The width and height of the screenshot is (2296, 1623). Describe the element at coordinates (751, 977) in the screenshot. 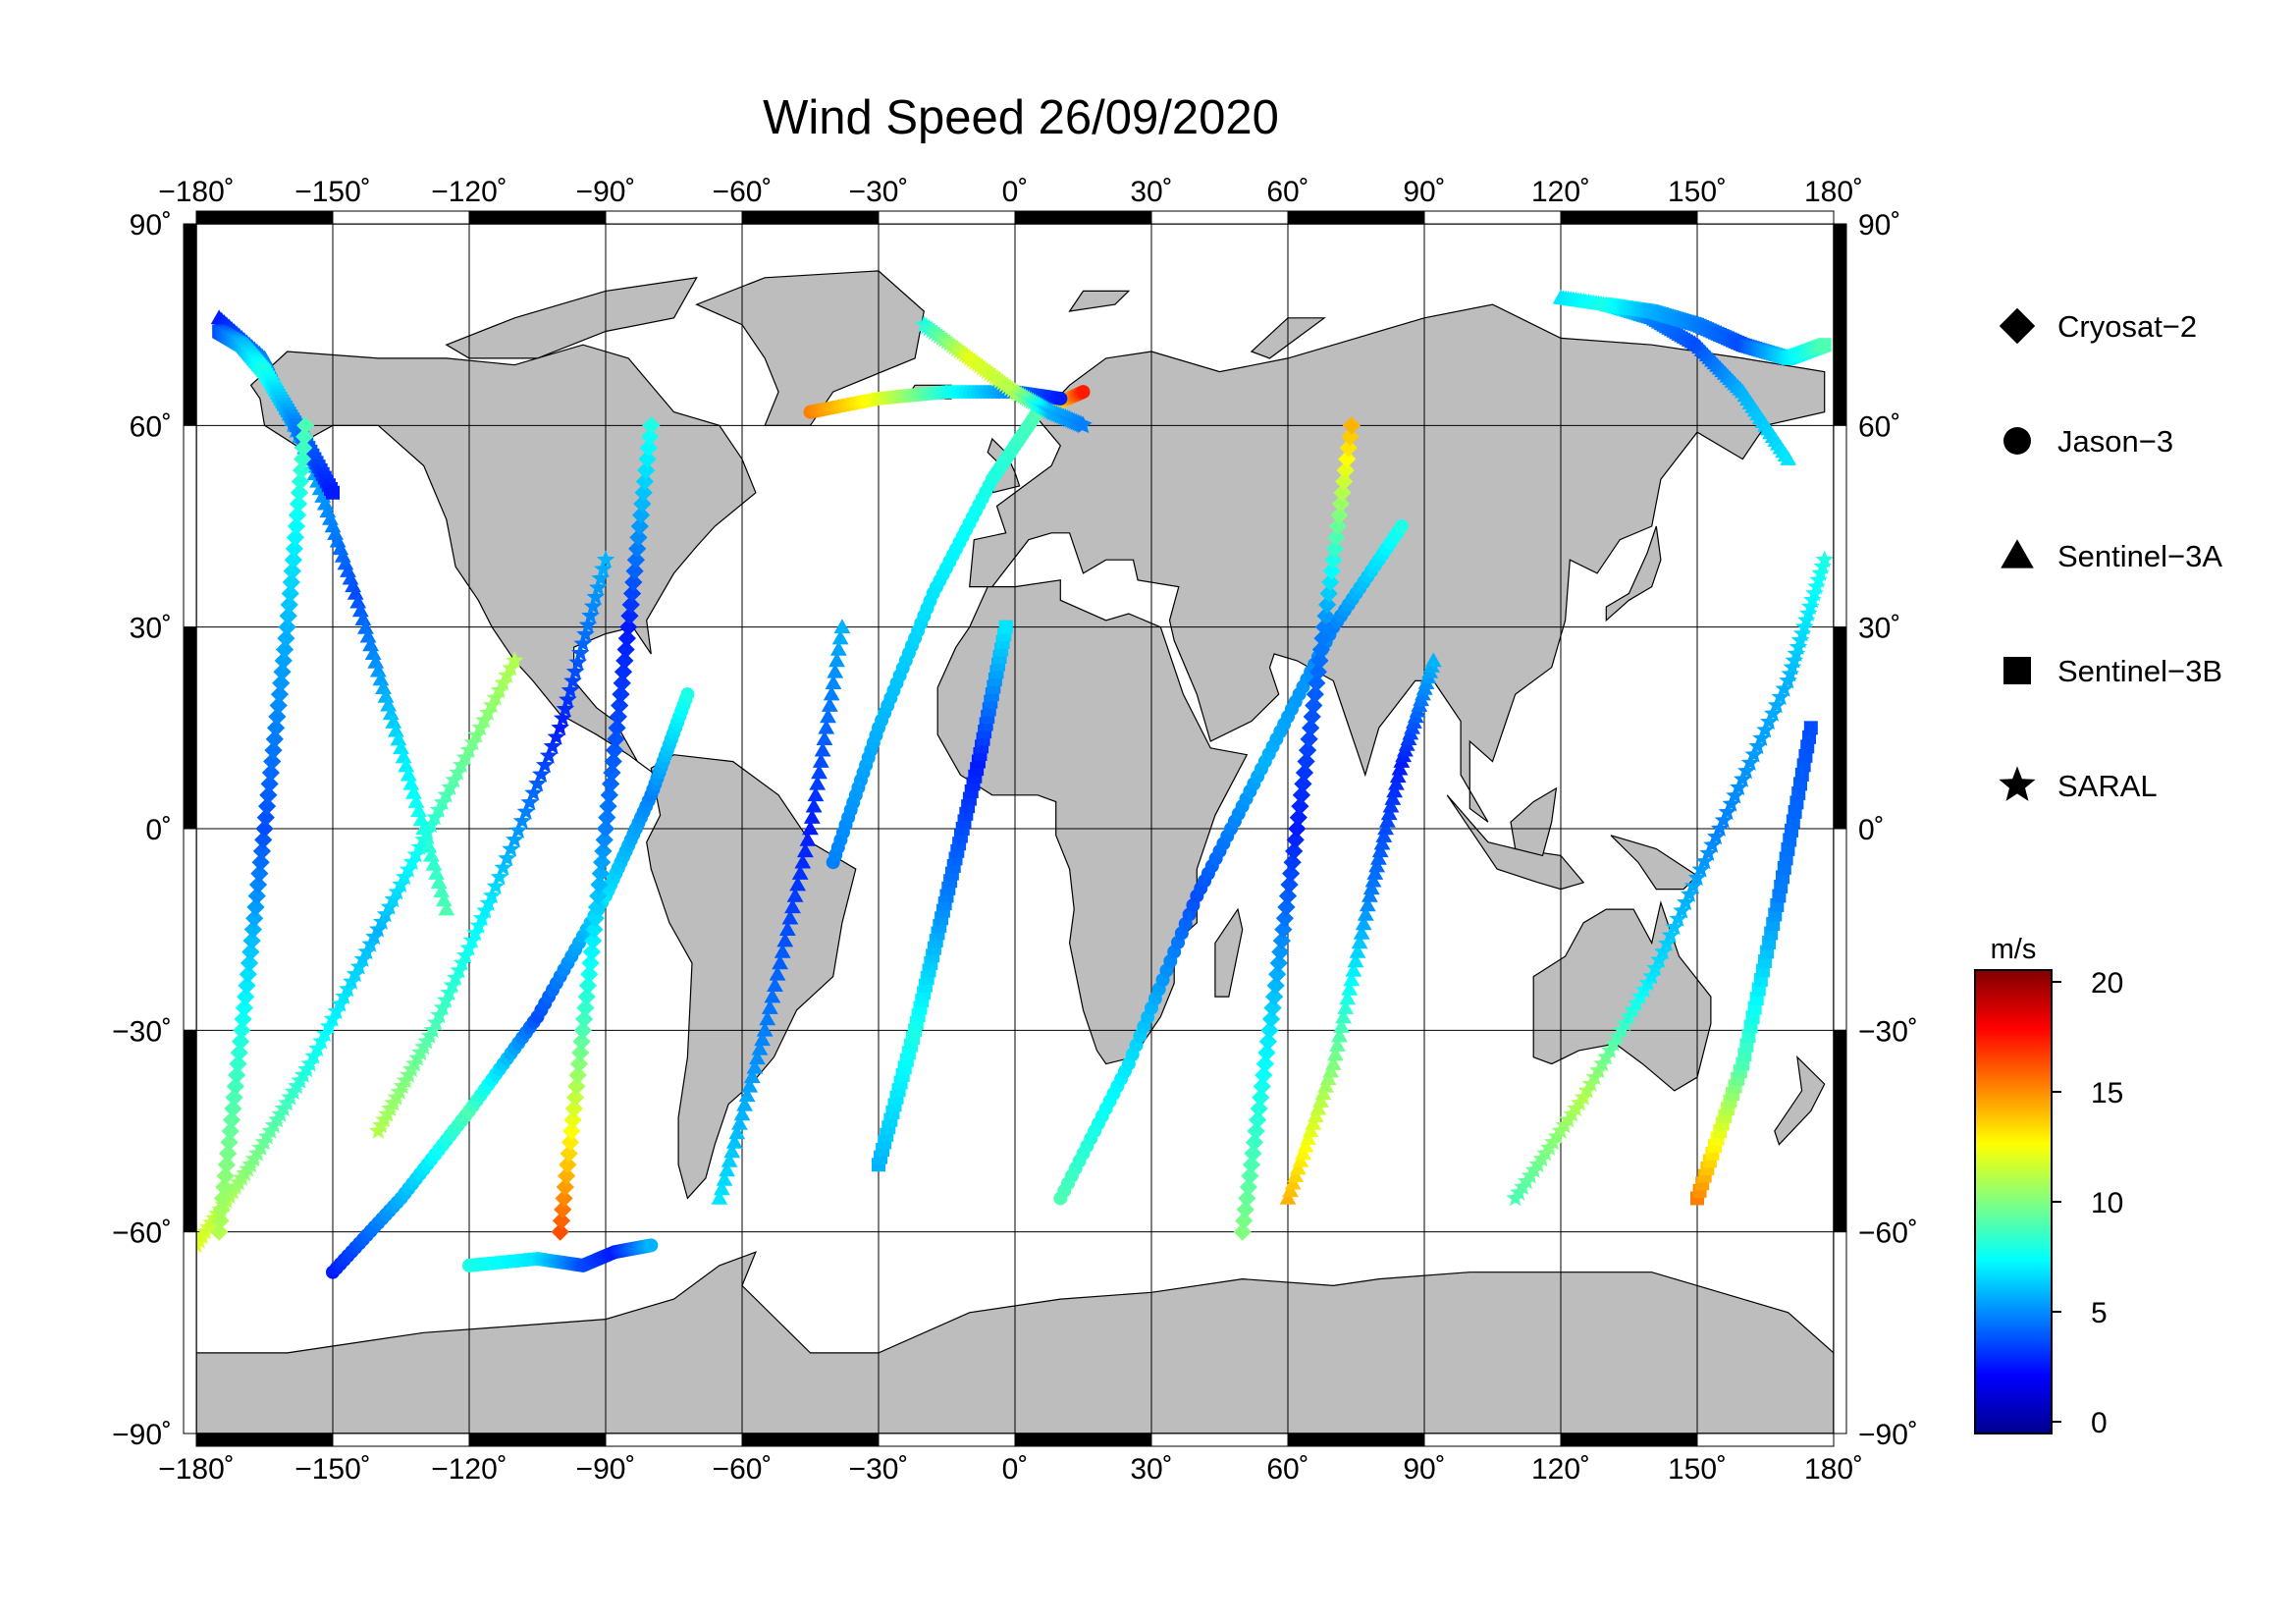

I see `land-south-america` at that location.